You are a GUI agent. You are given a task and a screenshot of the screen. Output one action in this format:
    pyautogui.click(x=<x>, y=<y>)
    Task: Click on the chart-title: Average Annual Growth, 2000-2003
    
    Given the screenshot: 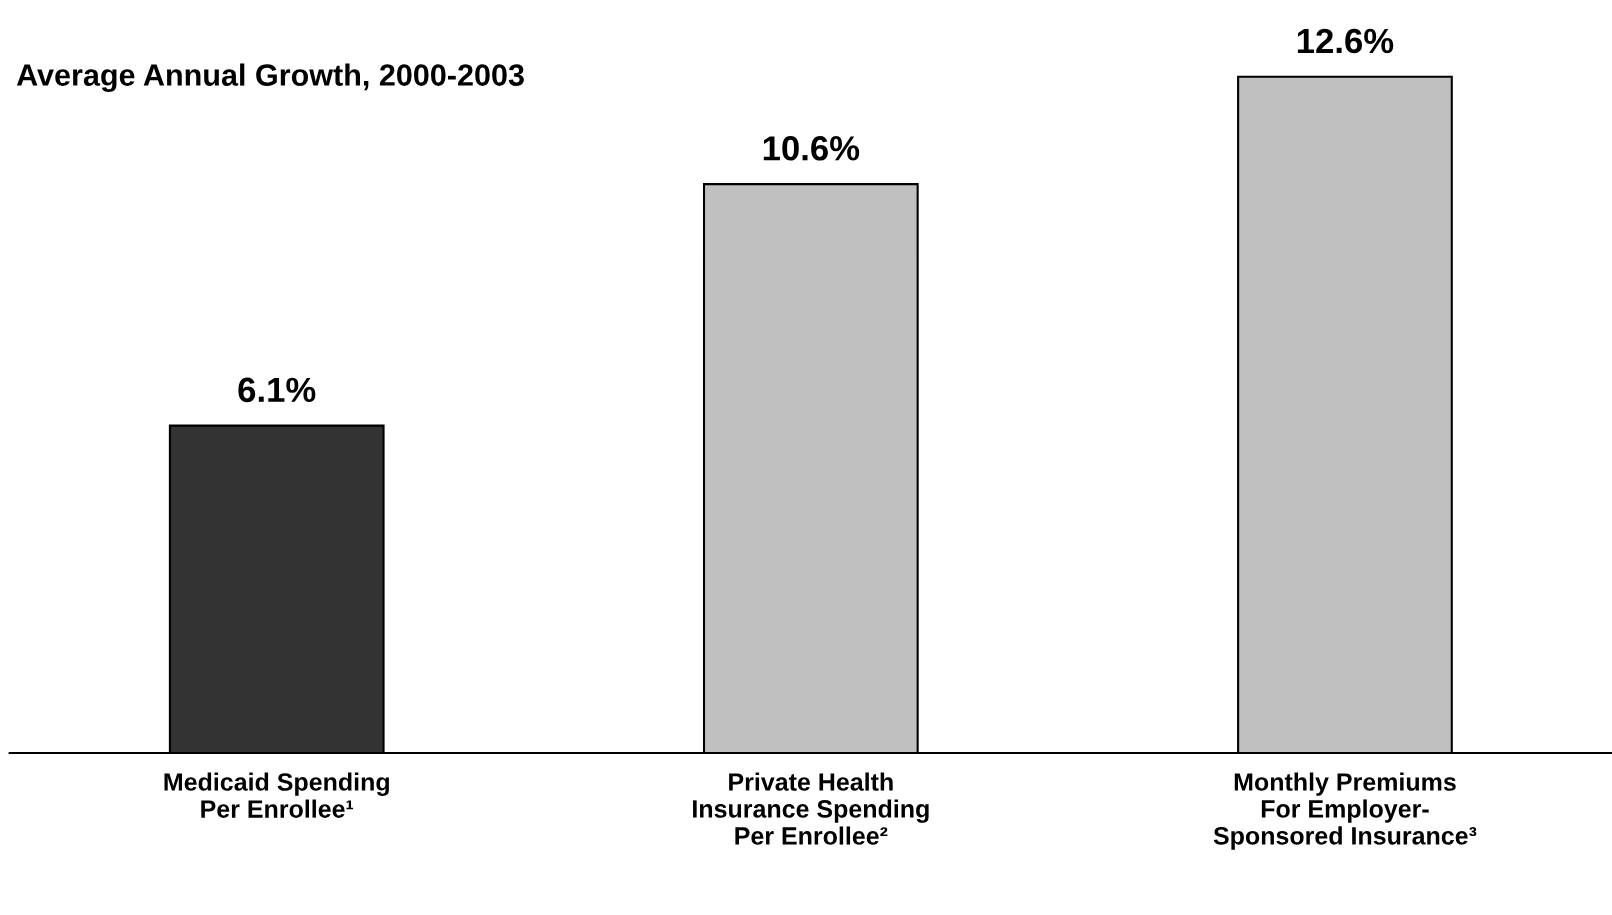 What is the action you would take?
    pyautogui.click(x=270, y=78)
    